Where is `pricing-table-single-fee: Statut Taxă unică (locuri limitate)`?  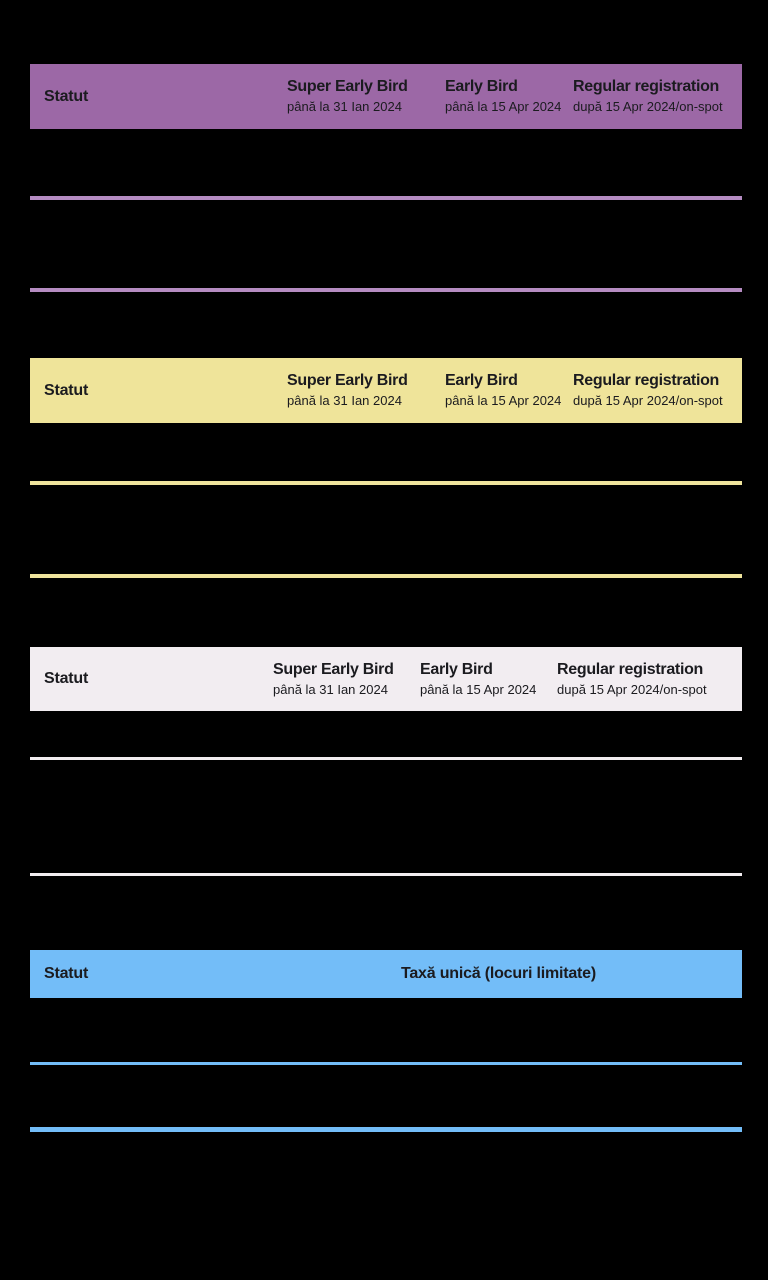 pricing-table-single-fee: Statut Taxă unică (locuri limitate) is located at coordinates (386, 1041).